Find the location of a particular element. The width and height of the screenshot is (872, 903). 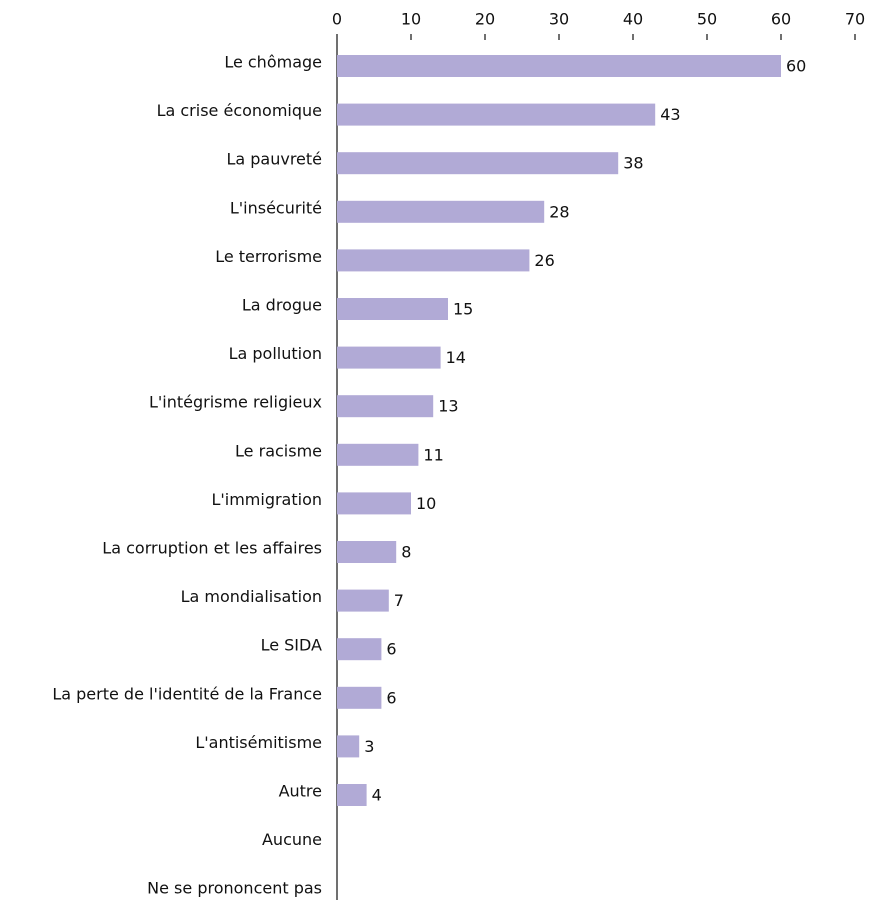

y-tick-label: La drogue is located at coordinates (282, 305).